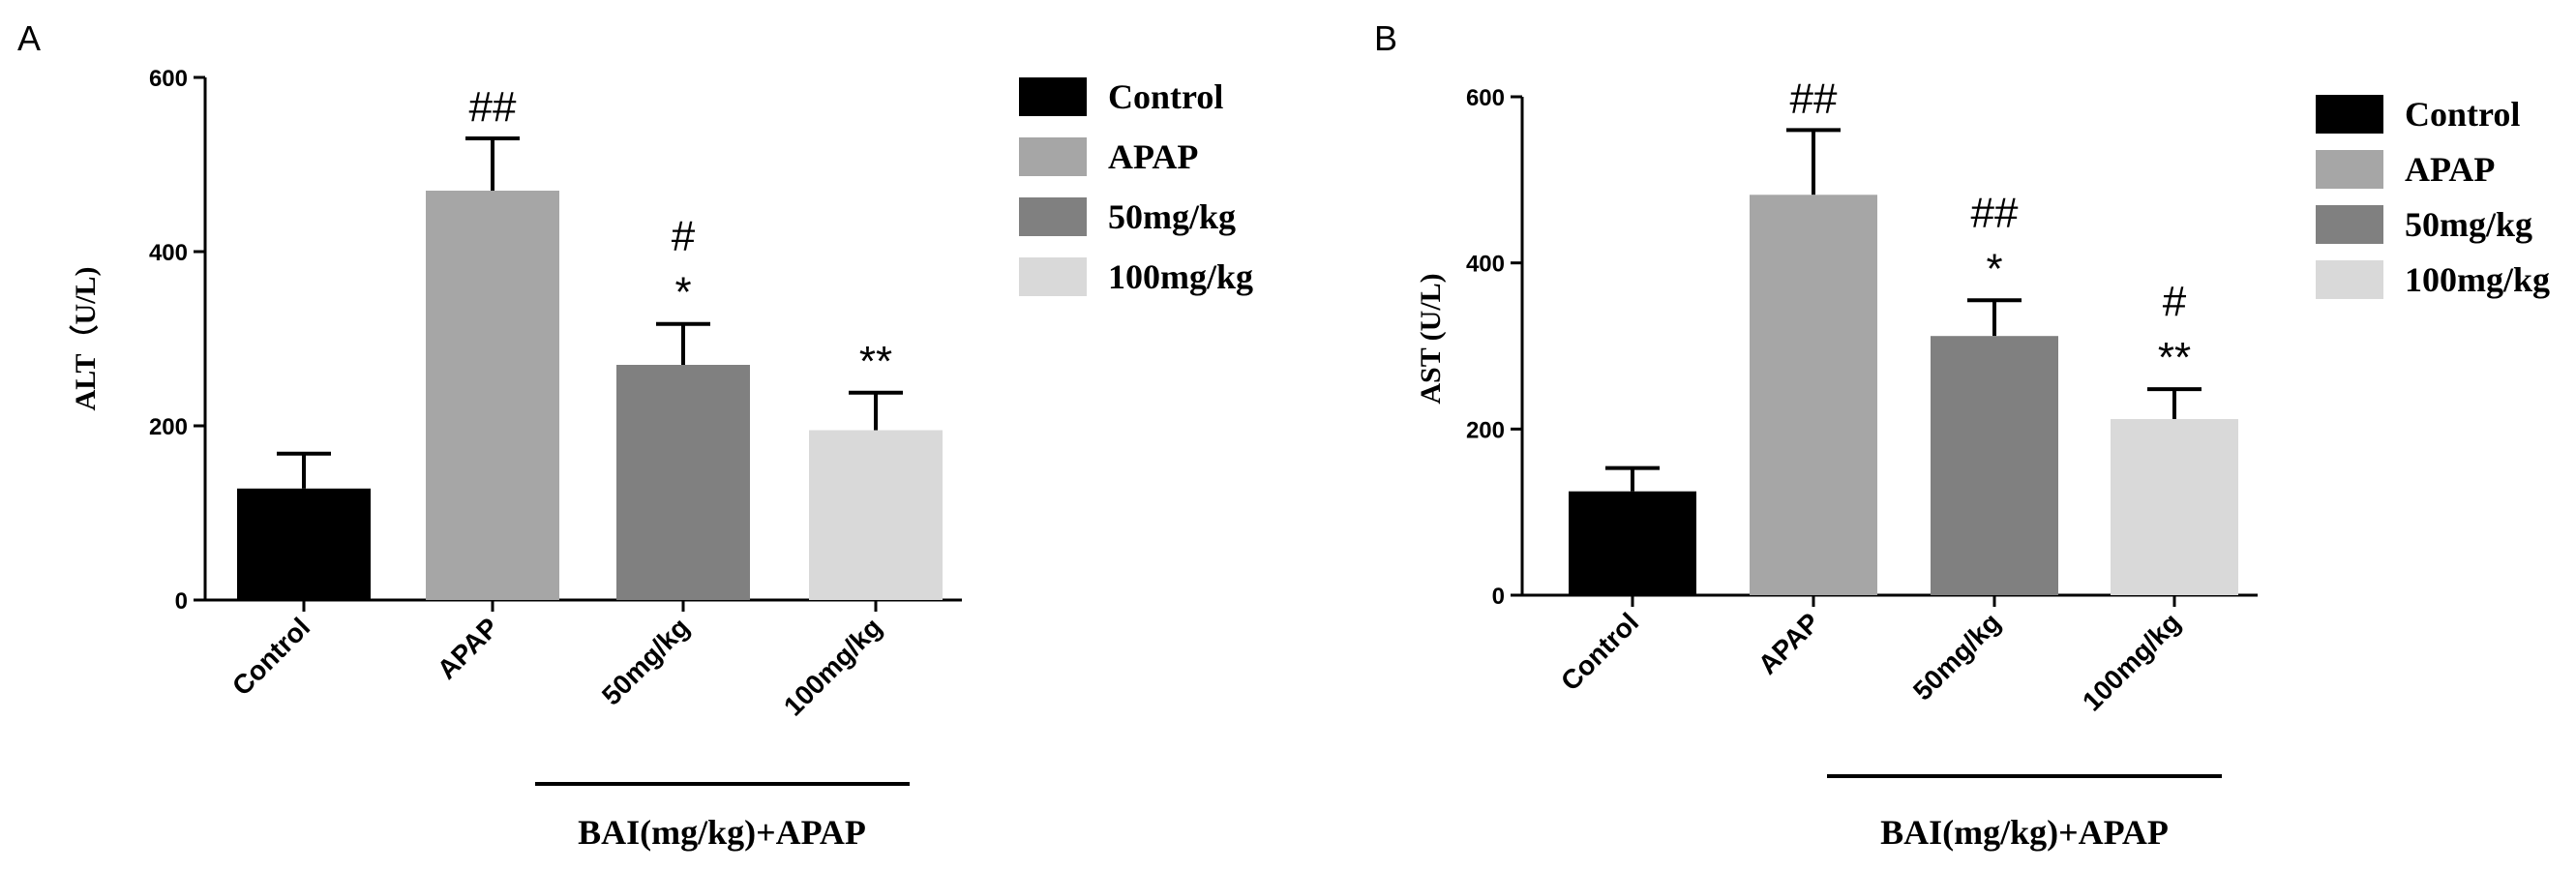 This screenshot has height=871, width=2576. I want to click on panel-a-y-tick-label: 600, so click(168, 79).